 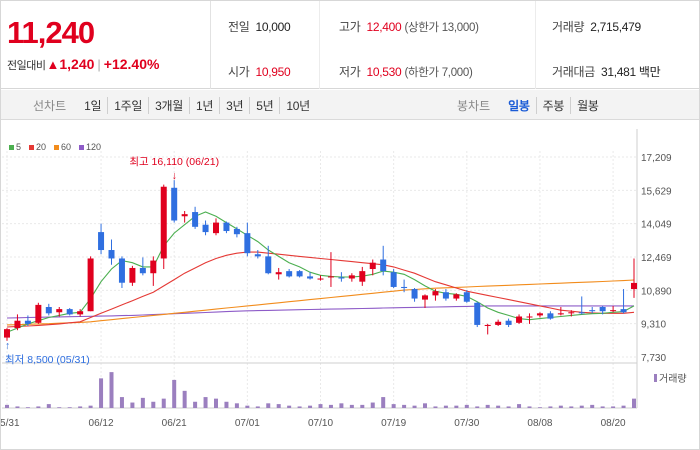 What do you see at coordinates (474, 105) in the screenshot?
I see `candle-chart-title: 봉차트` at bounding box center [474, 105].